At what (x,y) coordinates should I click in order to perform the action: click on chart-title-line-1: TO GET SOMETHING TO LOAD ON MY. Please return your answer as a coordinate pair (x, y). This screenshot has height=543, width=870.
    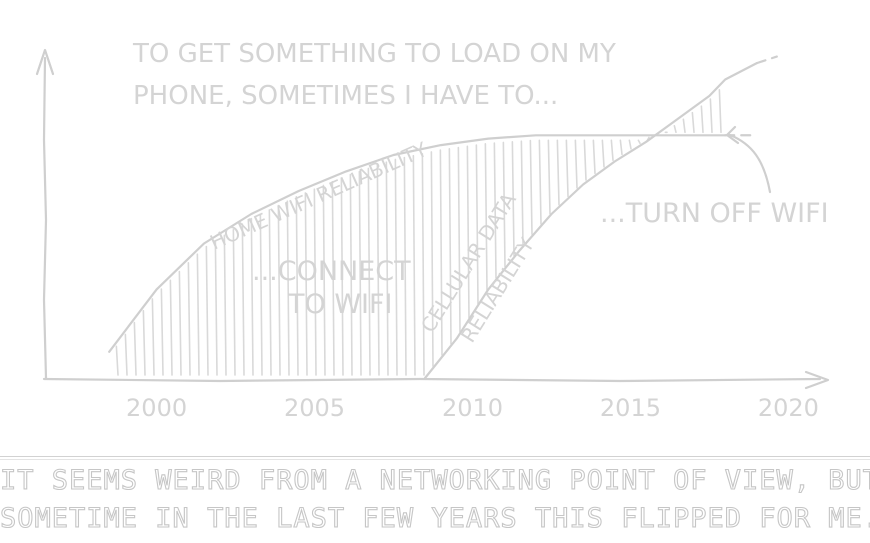
    Looking at the image, I should click on (374, 54).